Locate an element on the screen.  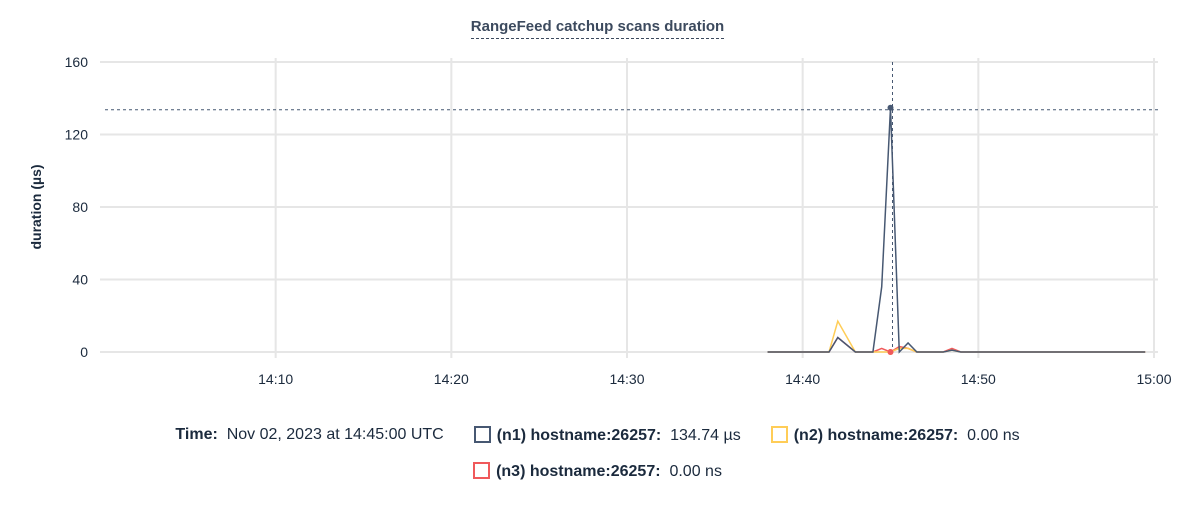
y-axis-label: duration (µs) is located at coordinates (36, 206).